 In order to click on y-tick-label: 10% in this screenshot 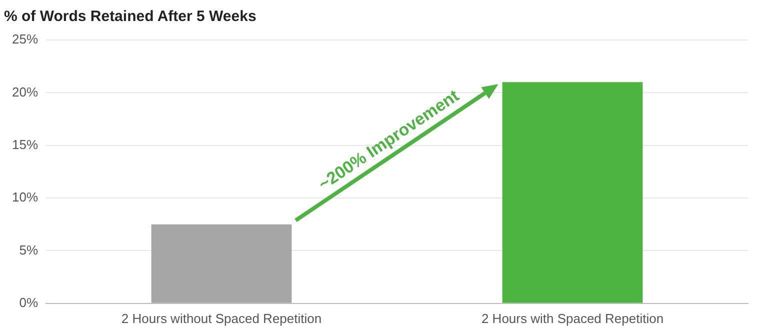, I will do `click(25, 197)`.